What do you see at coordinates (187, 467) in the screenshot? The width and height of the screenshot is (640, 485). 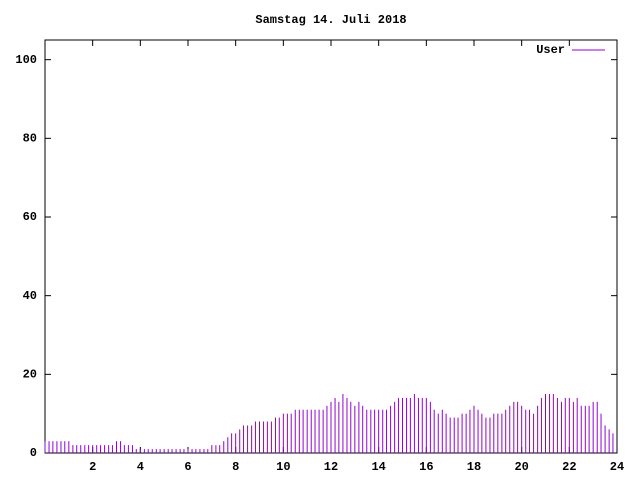 I see `x-tick-label: 6` at bounding box center [187, 467].